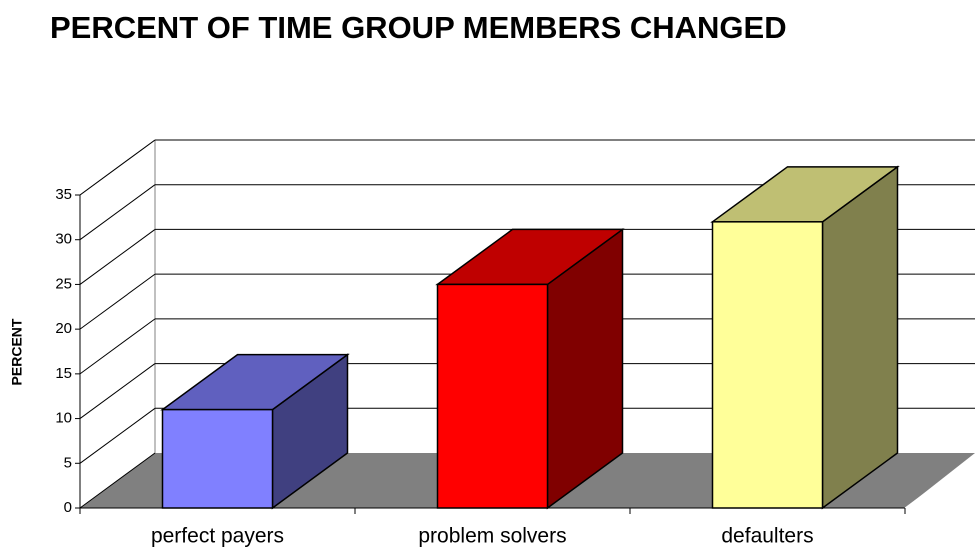  Describe the element at coordinates (68, 462) in the screenshot. I see `y-tick-label: 5` at that location.